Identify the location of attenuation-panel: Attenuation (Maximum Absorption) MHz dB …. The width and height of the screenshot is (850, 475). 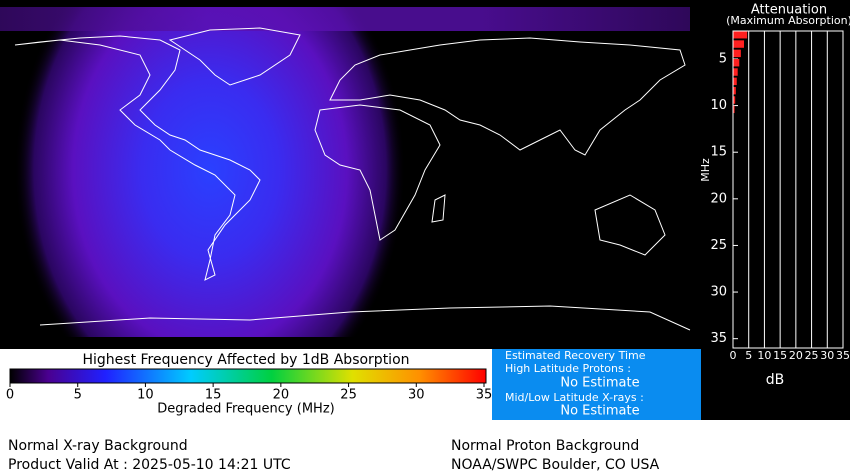
(774, 196).